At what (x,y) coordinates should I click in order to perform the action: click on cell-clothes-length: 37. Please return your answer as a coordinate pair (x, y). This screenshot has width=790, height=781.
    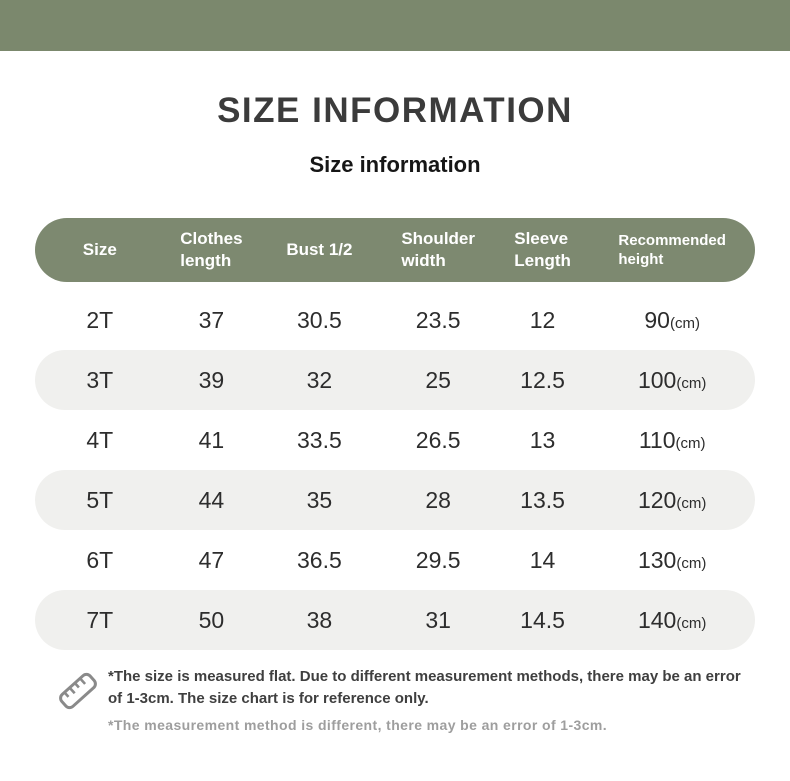
    Looking at the image, I should click on (211, 319).